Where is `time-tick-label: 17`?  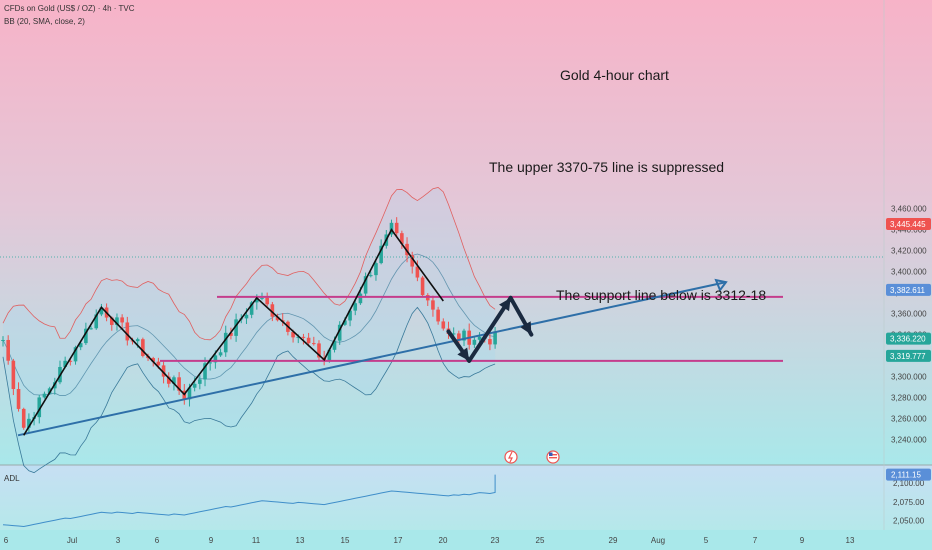
time-tick-label: 17 is located at coordinates (398, 540).